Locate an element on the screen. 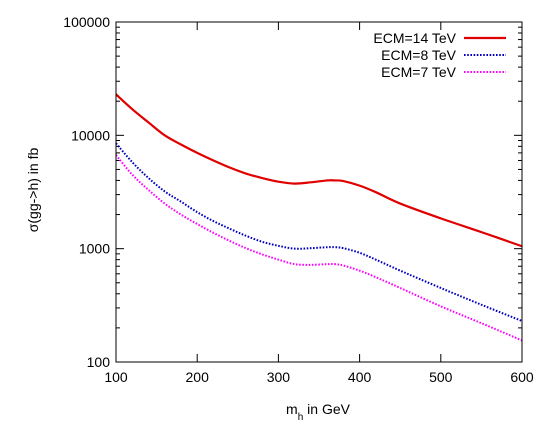 This screenshot has width=545, height=436. y-tick-label: 100000 is located at coordinates (86, 22).